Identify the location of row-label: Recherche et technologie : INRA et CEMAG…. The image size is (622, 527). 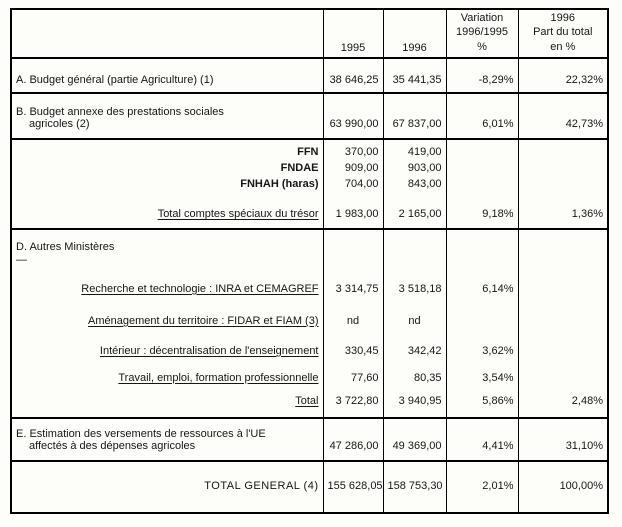
(200, 288).